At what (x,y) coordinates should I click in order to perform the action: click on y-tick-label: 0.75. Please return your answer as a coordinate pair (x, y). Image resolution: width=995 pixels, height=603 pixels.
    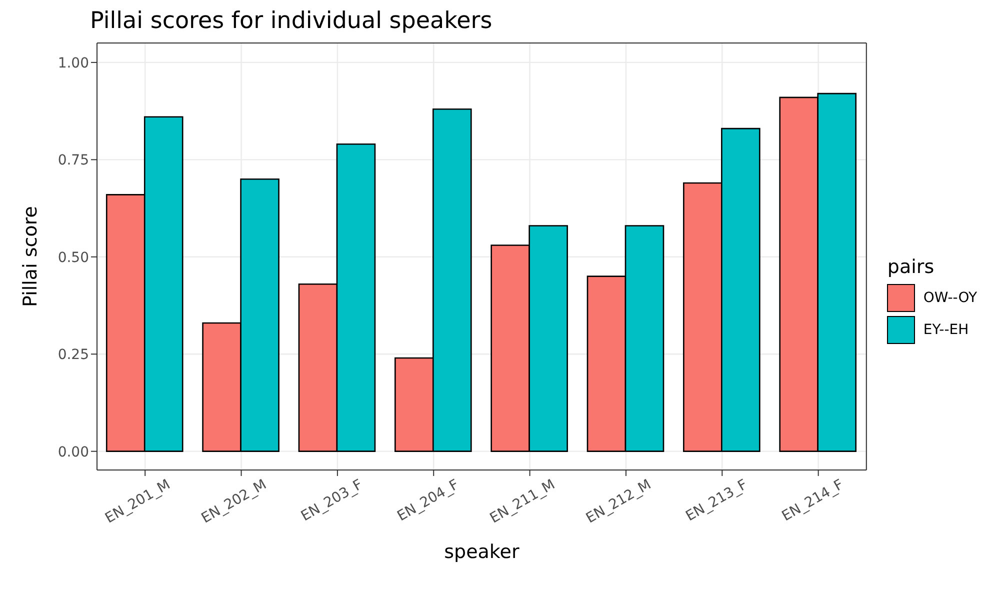
    Looking at the image, I should click on (73, 160).